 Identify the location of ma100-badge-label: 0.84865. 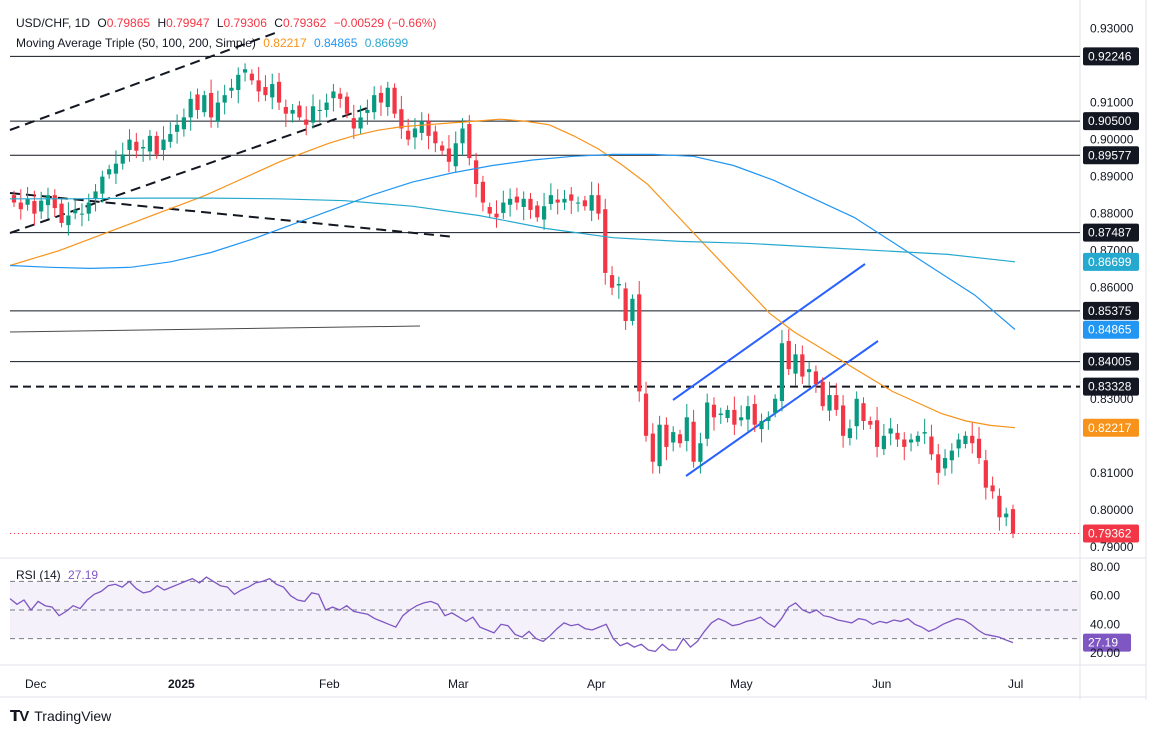
(1110, 330).